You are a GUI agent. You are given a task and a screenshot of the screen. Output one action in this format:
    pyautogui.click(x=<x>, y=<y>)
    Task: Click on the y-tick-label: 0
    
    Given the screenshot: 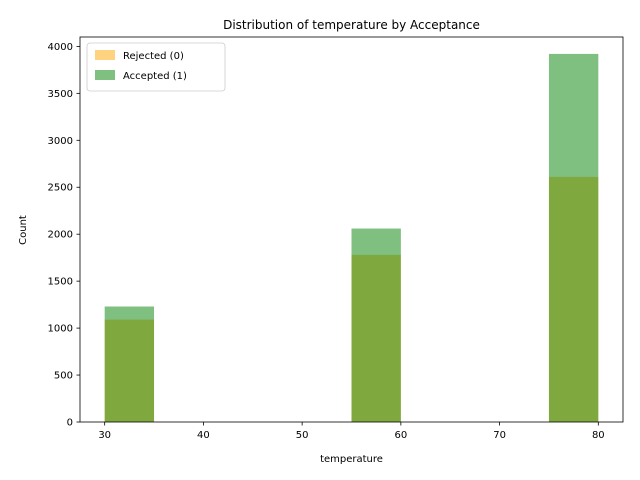 What is the action you would take?
    pyautogui.click(x=70, y=423)
    